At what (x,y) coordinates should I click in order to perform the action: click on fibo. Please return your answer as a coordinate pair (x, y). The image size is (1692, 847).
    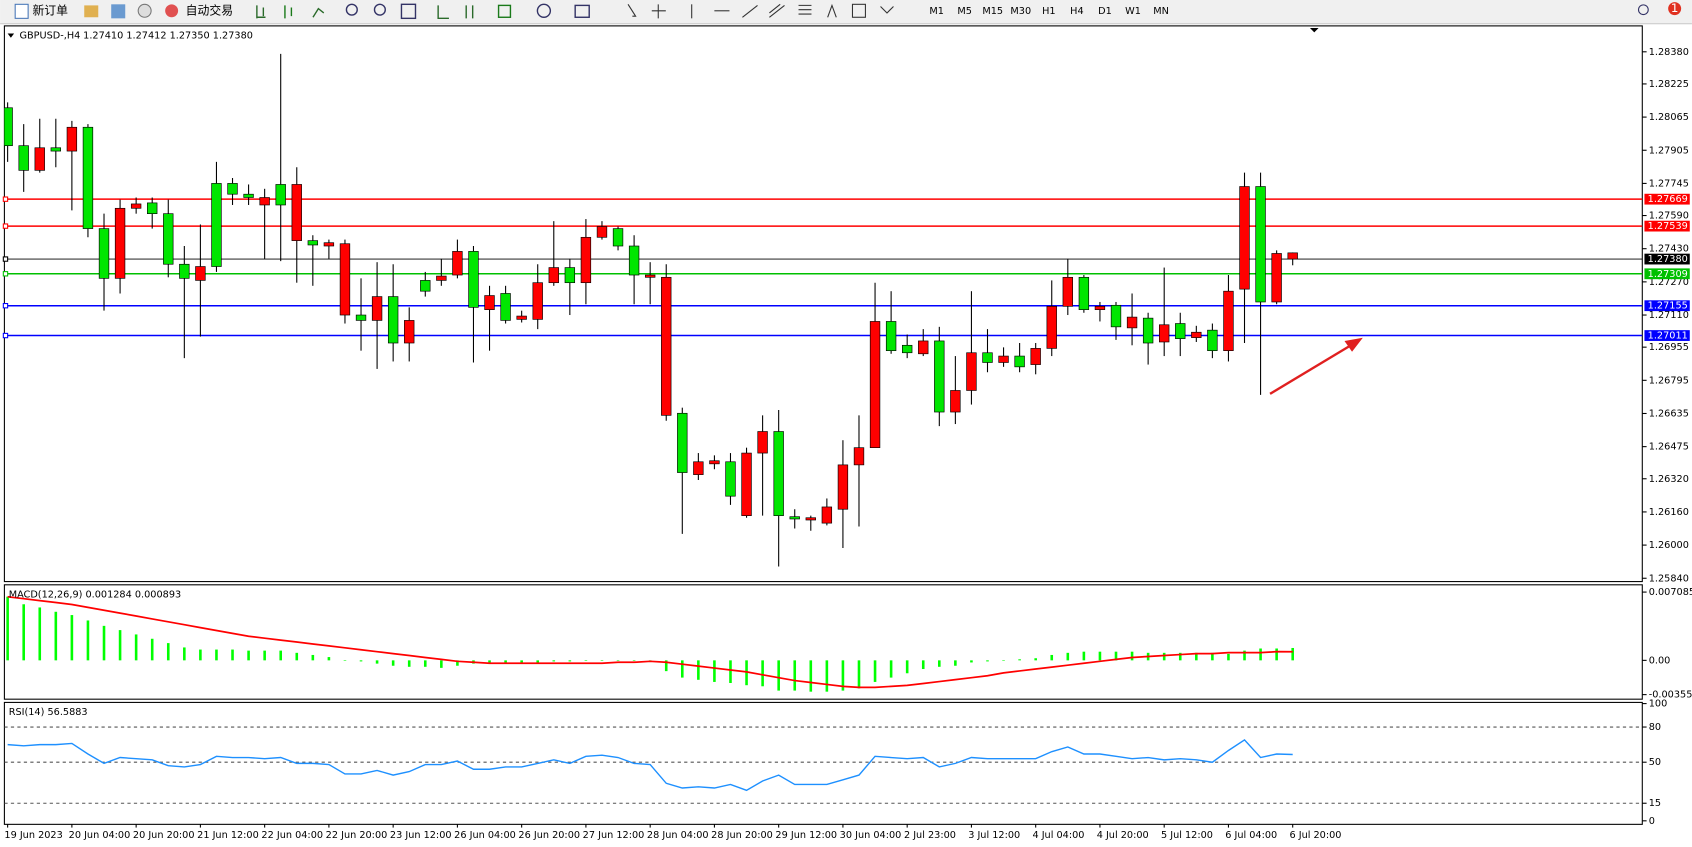
    Looking at the image, I should click on (805, 9).